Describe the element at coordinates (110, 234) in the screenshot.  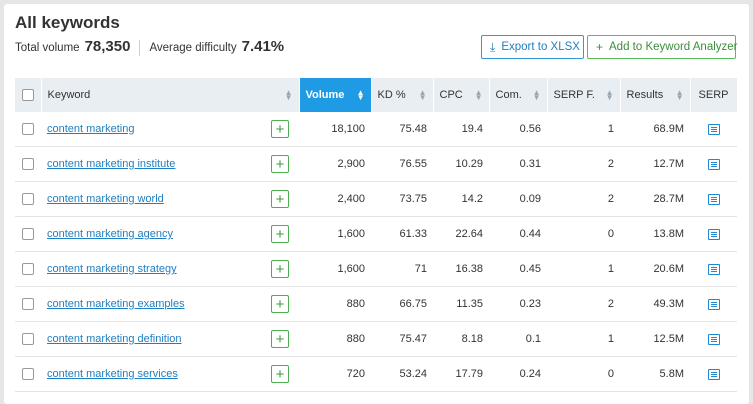
I see `keyword-link: content marketing agency` at that location.